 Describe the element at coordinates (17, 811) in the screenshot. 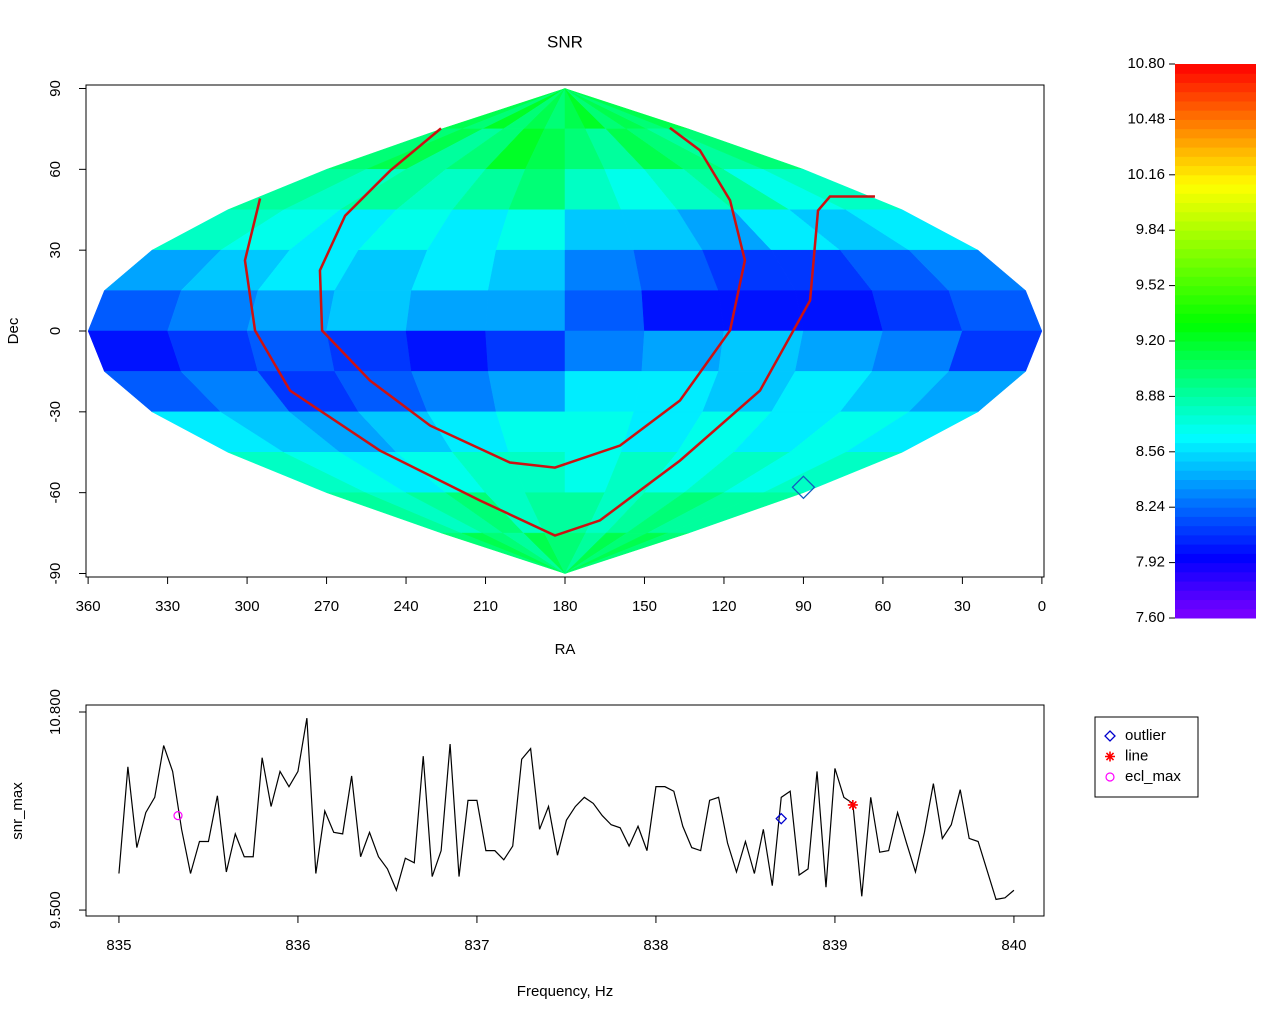

I see `y-axis-label: snr_max` at that location.